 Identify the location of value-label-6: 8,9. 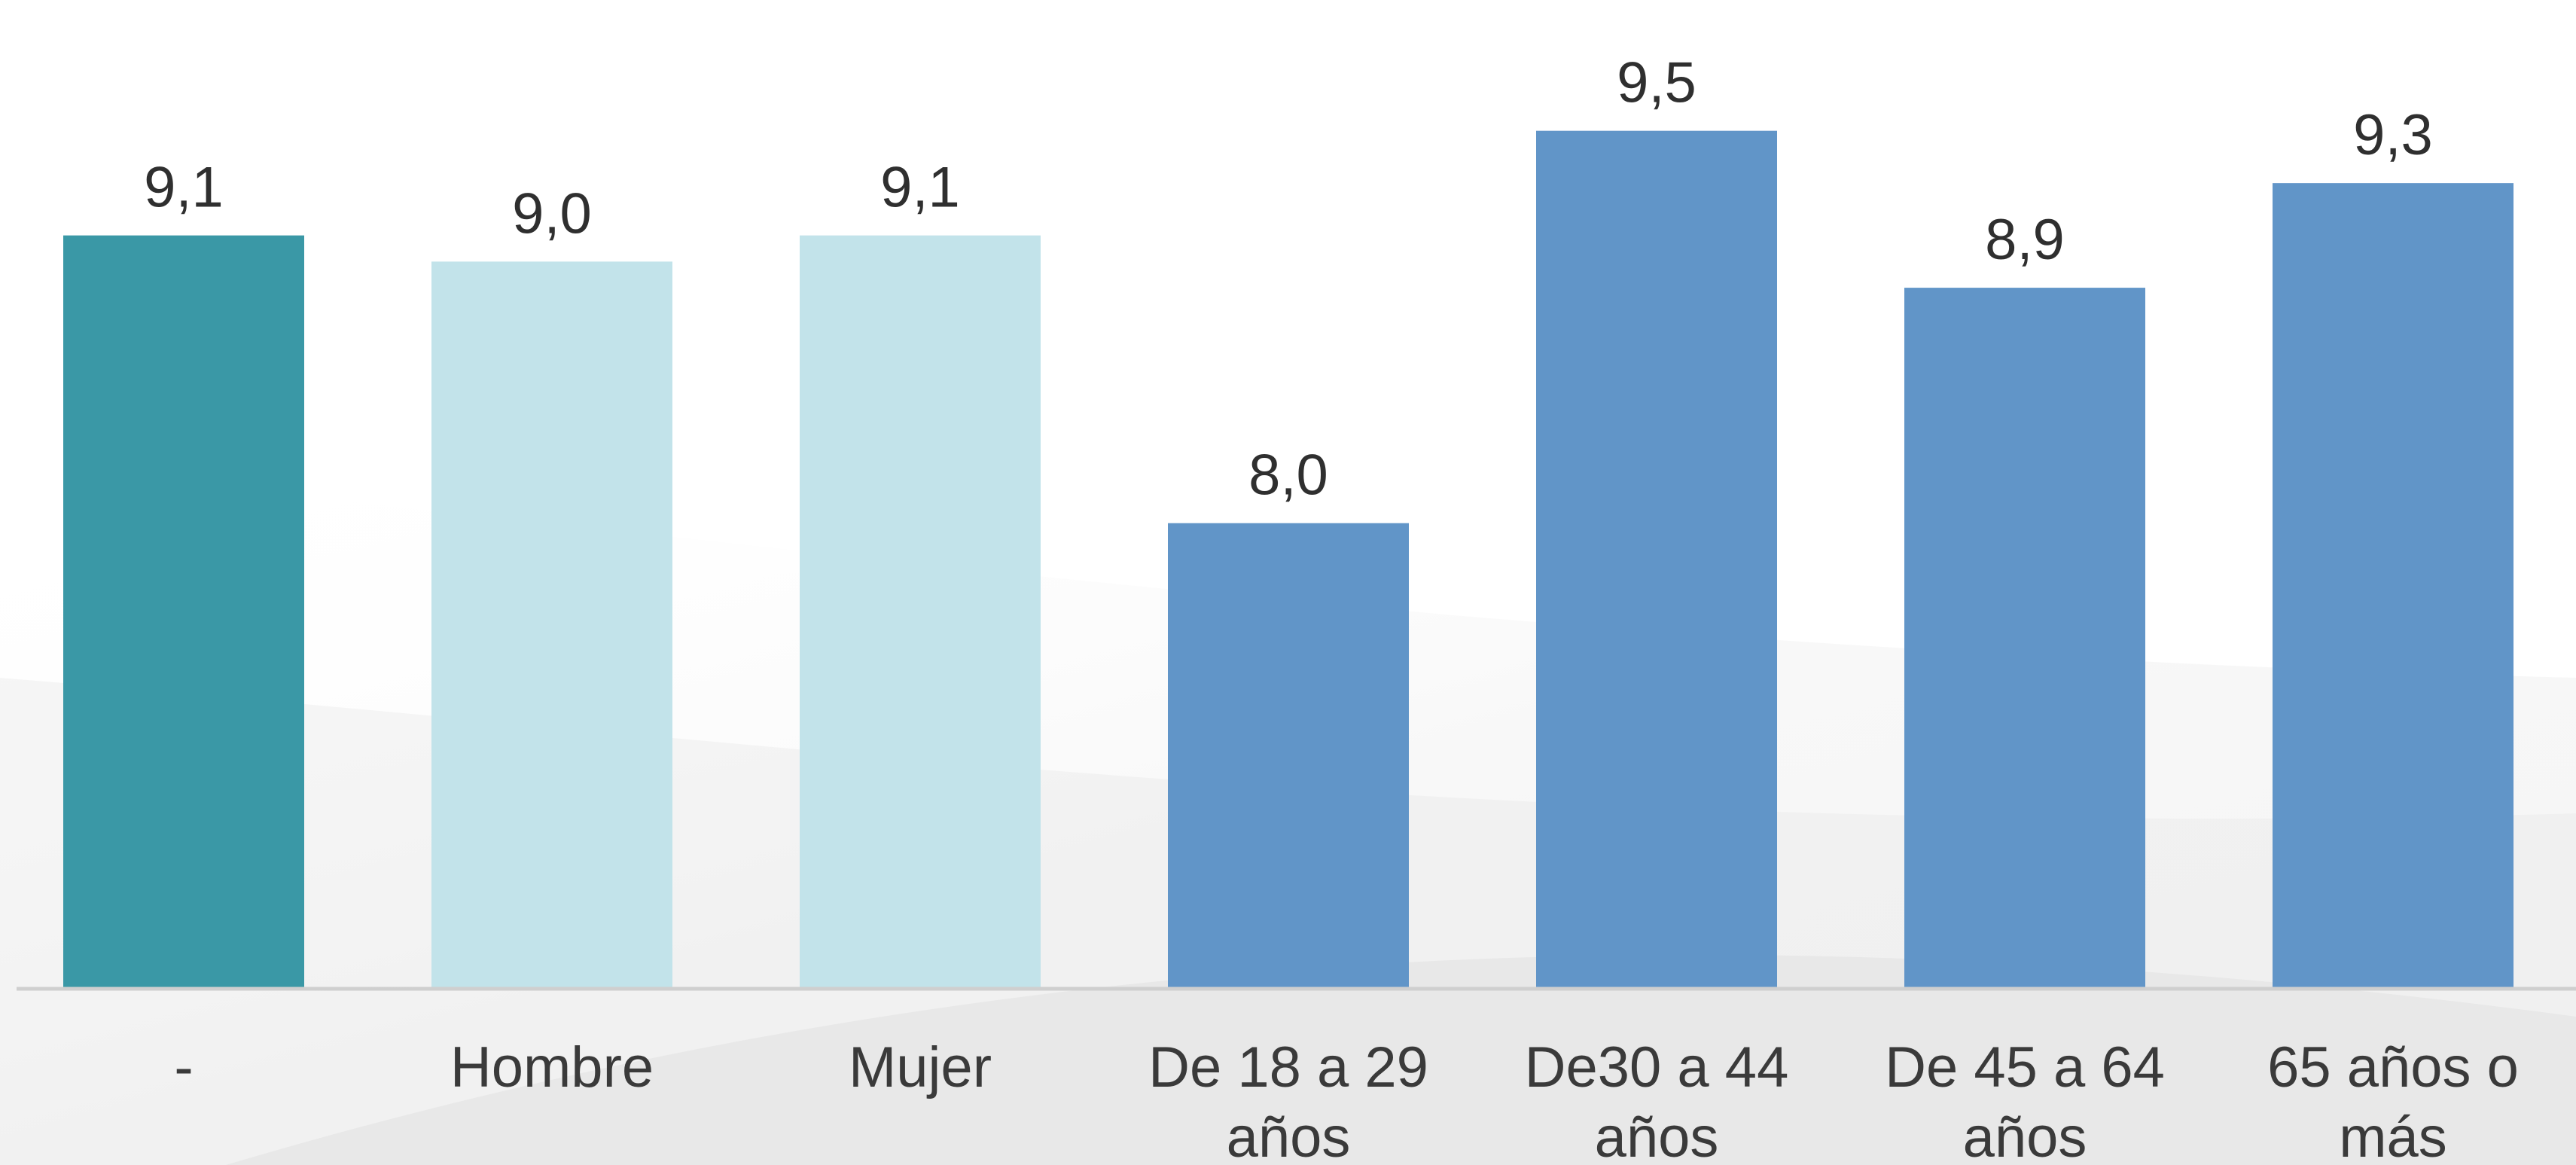
(2025, 240).